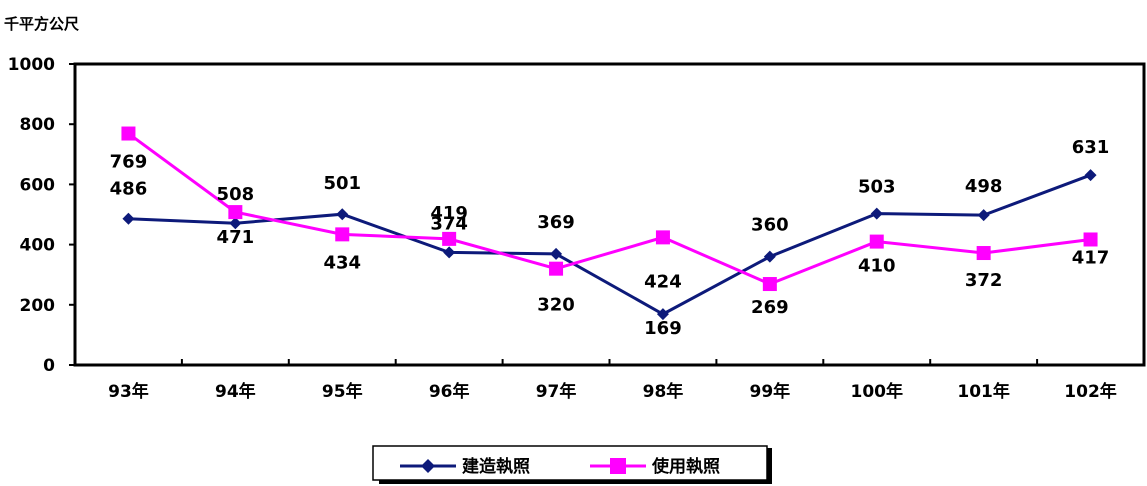 The width and height of the screenshot is (1147, 486). Describe the element at coordinates (770, 307) in the screenshot. I see `data-label: 269` at that location.